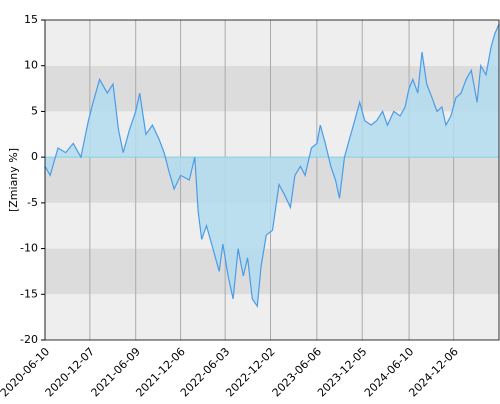  What do you see at coordinates (34, 110) in the screenshot?
I see `y-tick-label: 5` at bounding box center [34, 110].